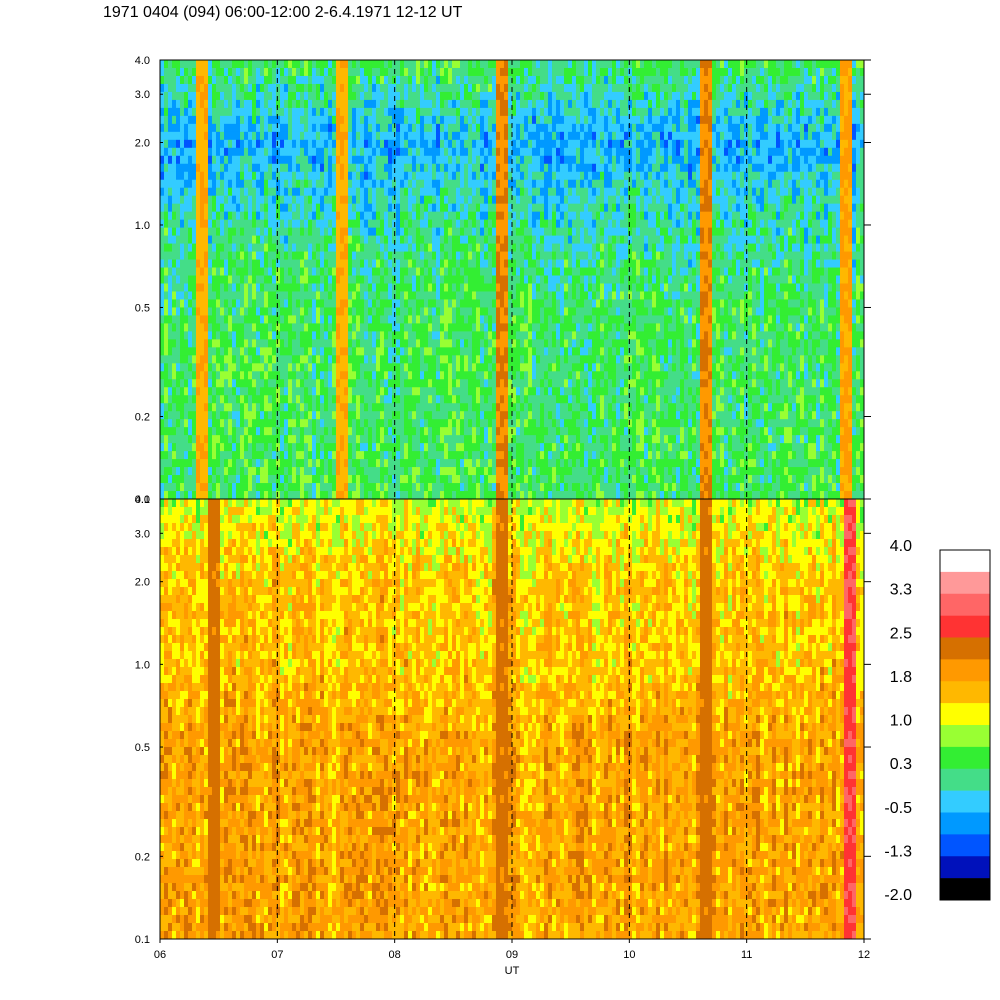 The image size is (1000, 1000). What do you see at coordinates (395, 955) in the screenshot?
I see `x-tick-label: 08` at bounding box center [395, 955].